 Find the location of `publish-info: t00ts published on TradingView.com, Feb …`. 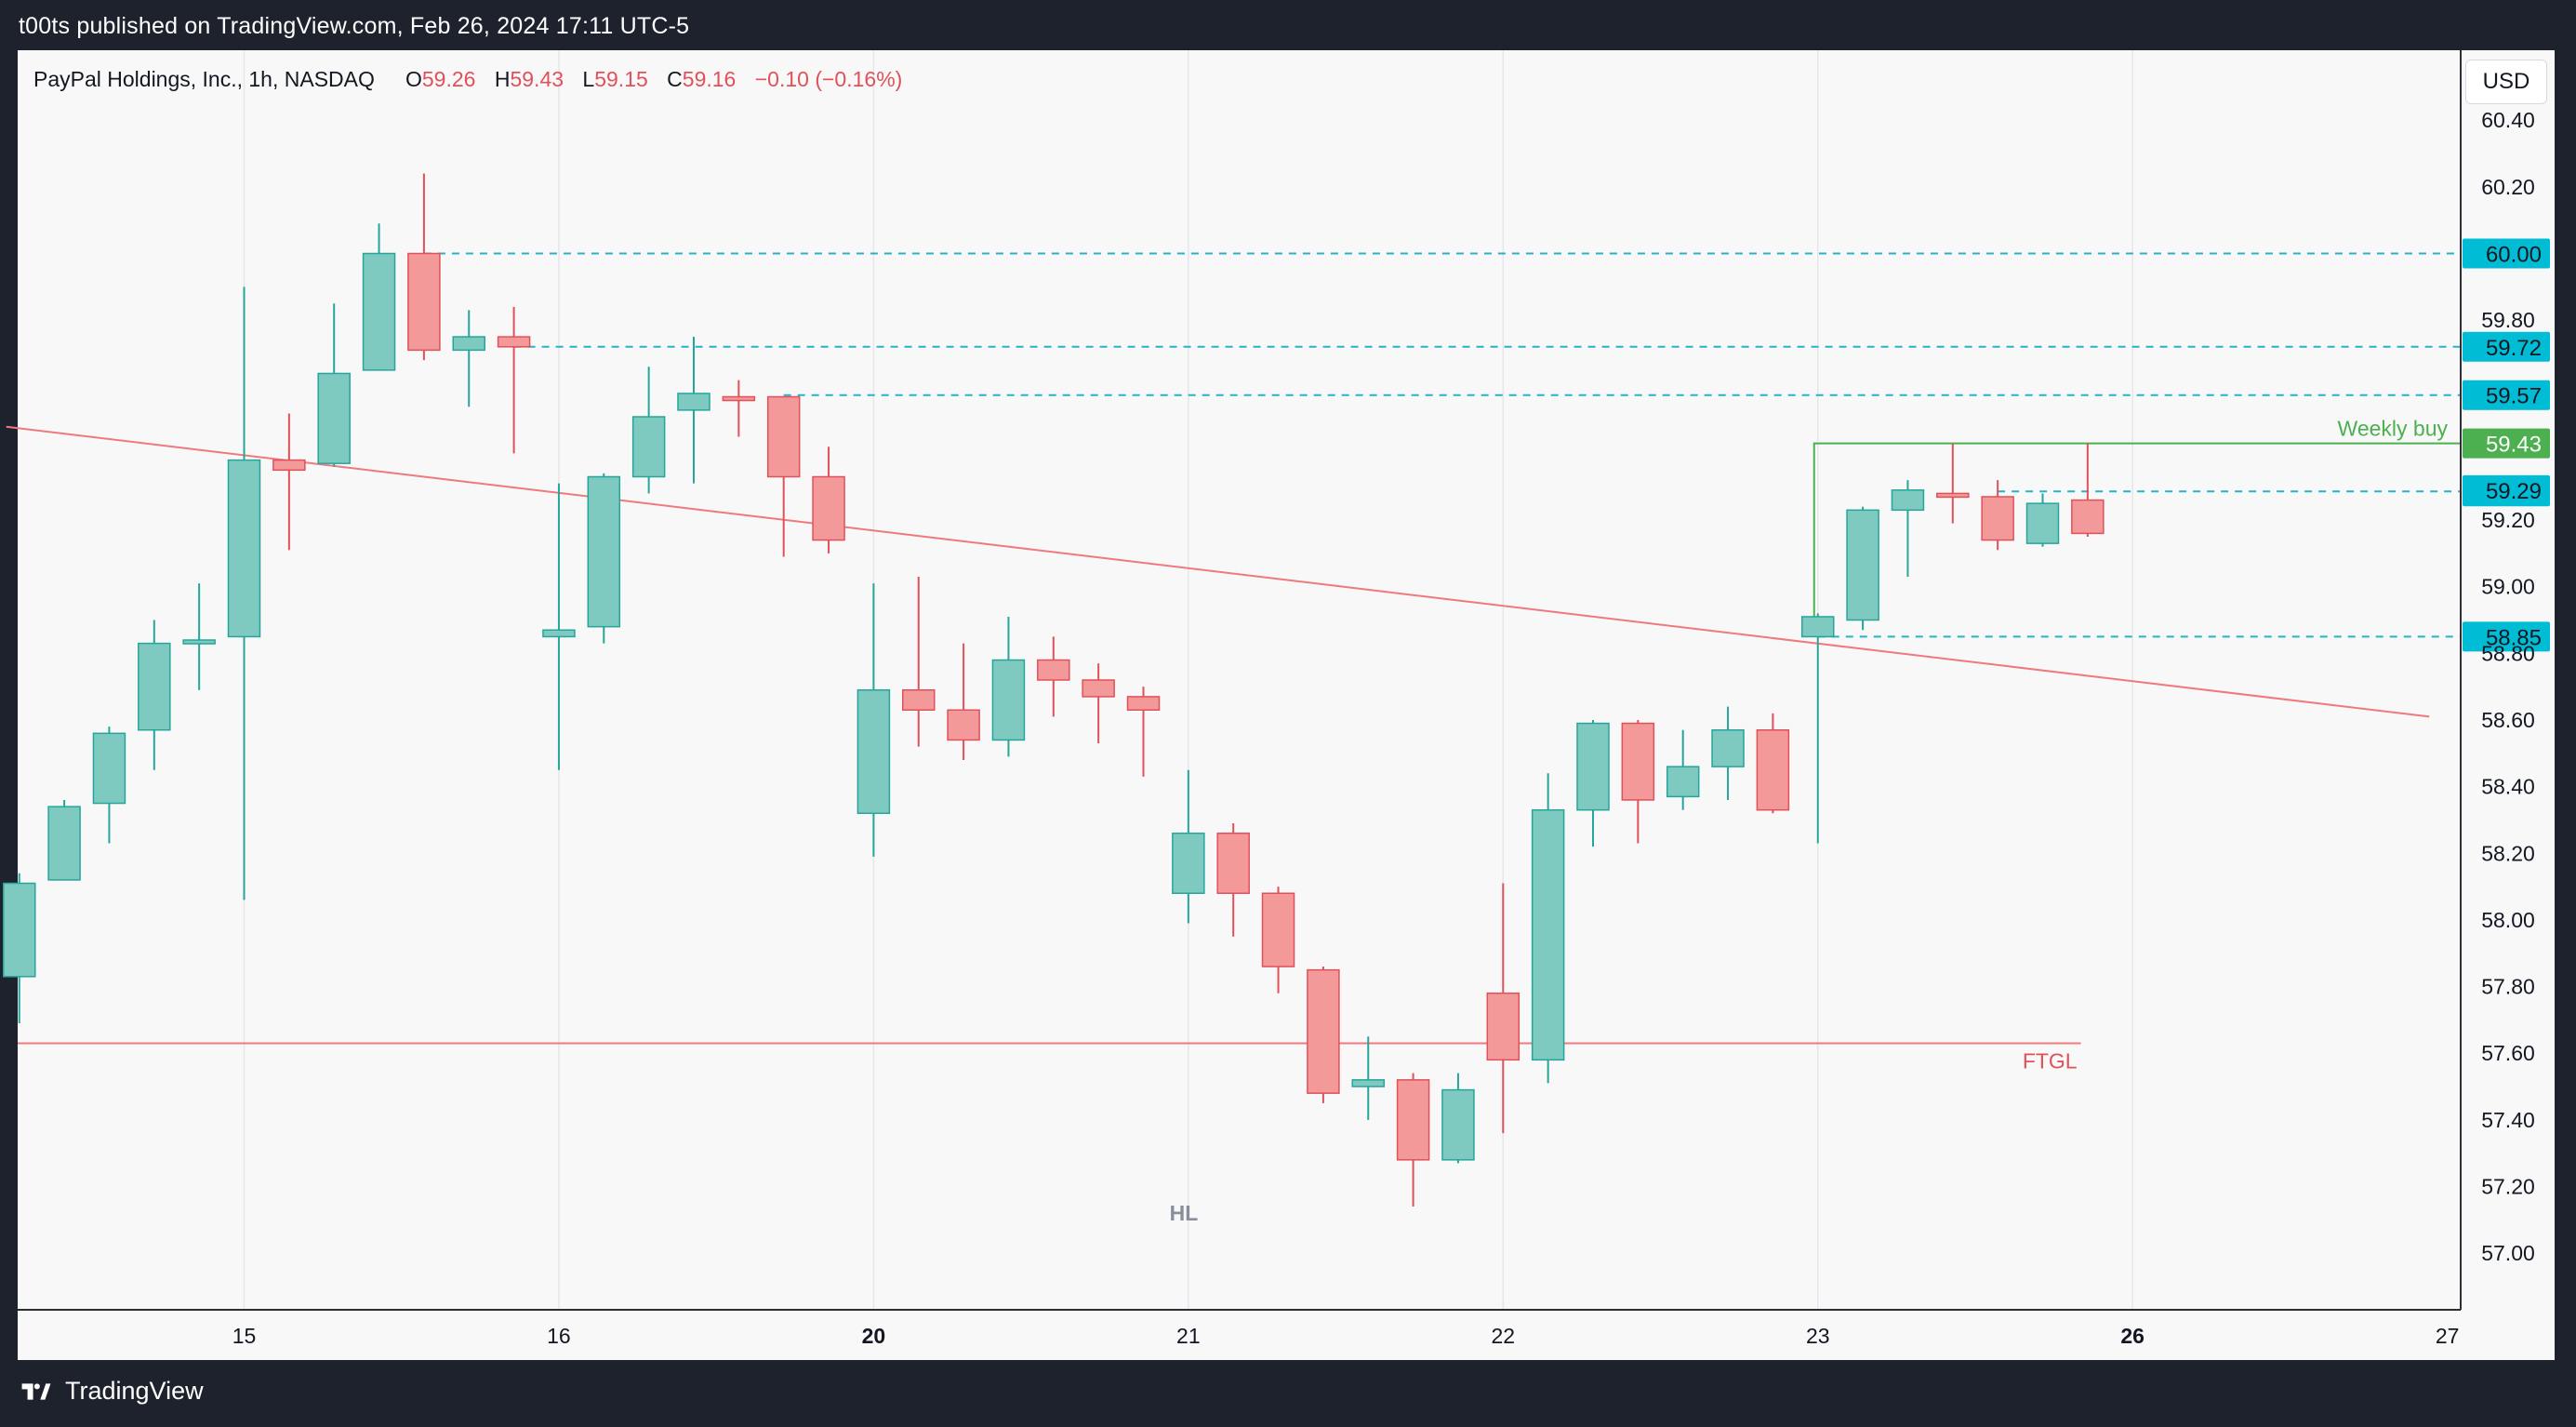

publish-info: t00ts published on TradingView.com, Feb … is located at coordinates (354, 26).